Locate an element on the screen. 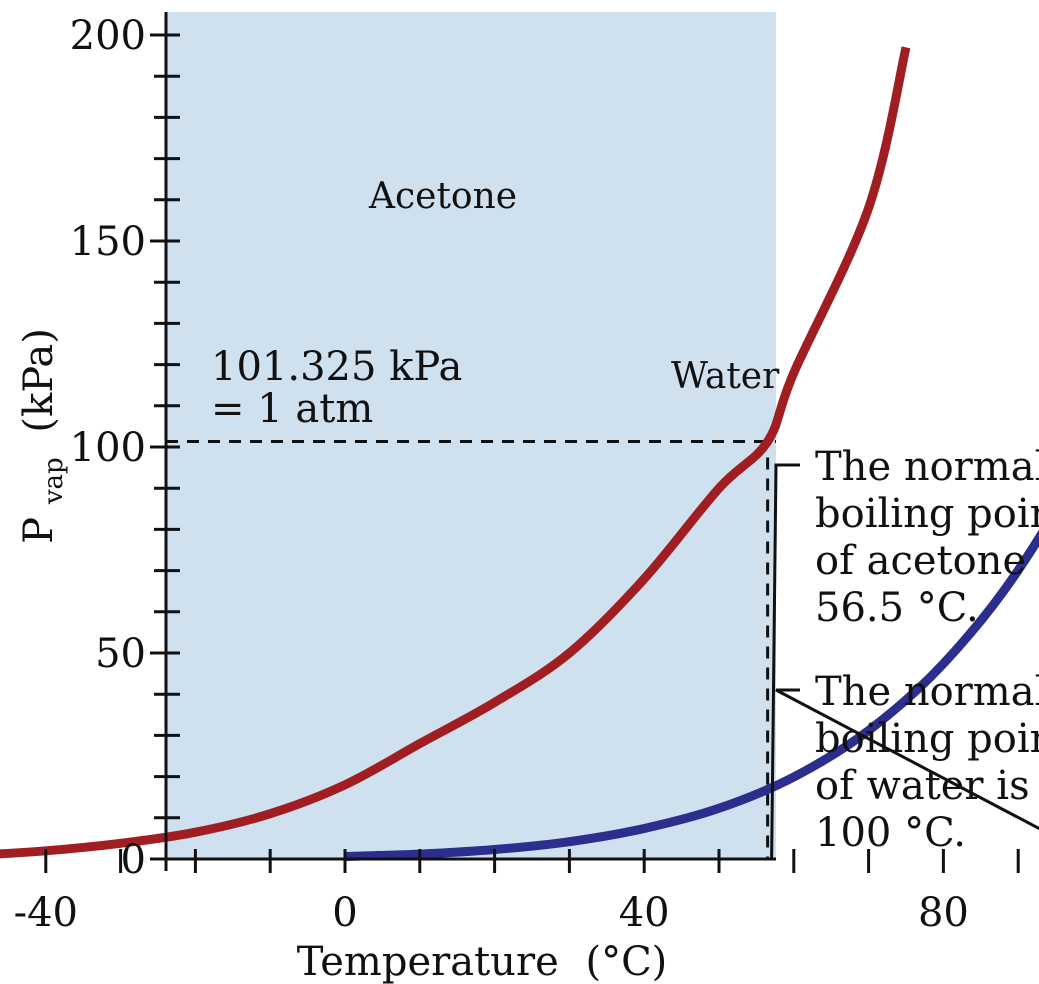 The width and height of the screenshot is (1039, 984). boiling-point-note-0-line-1: boiling point is located at coordinates (927, 514).